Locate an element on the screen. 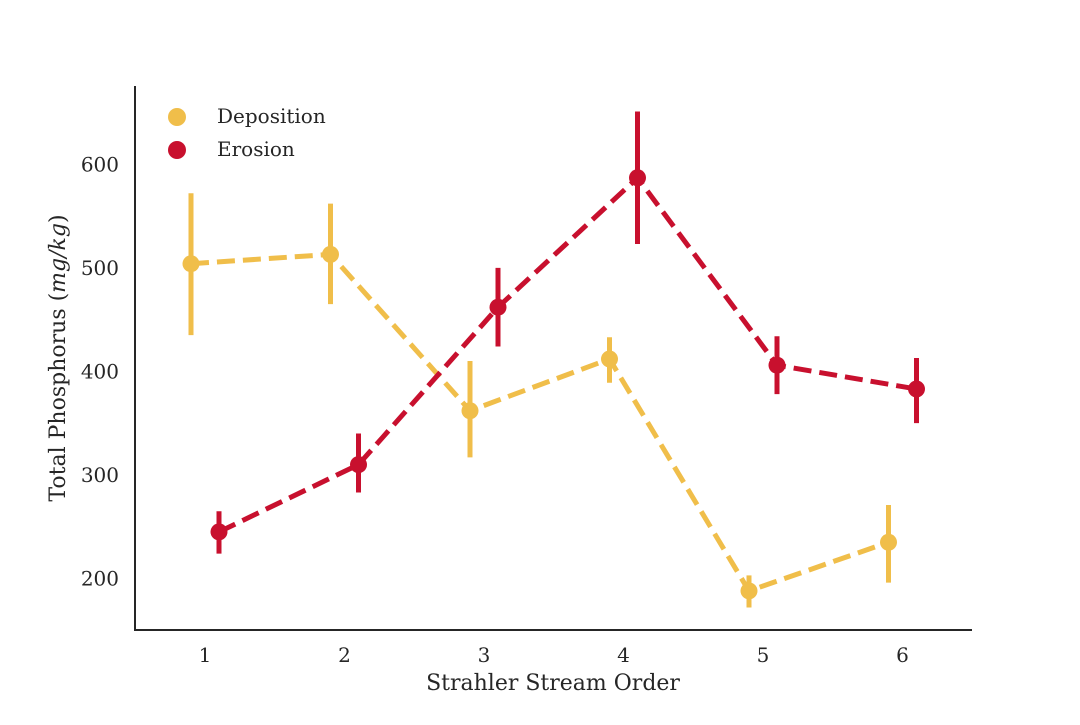 The width and height of the screenshot is (1080, 725). legend-marker-erosion is located at coordinates (177, 150).